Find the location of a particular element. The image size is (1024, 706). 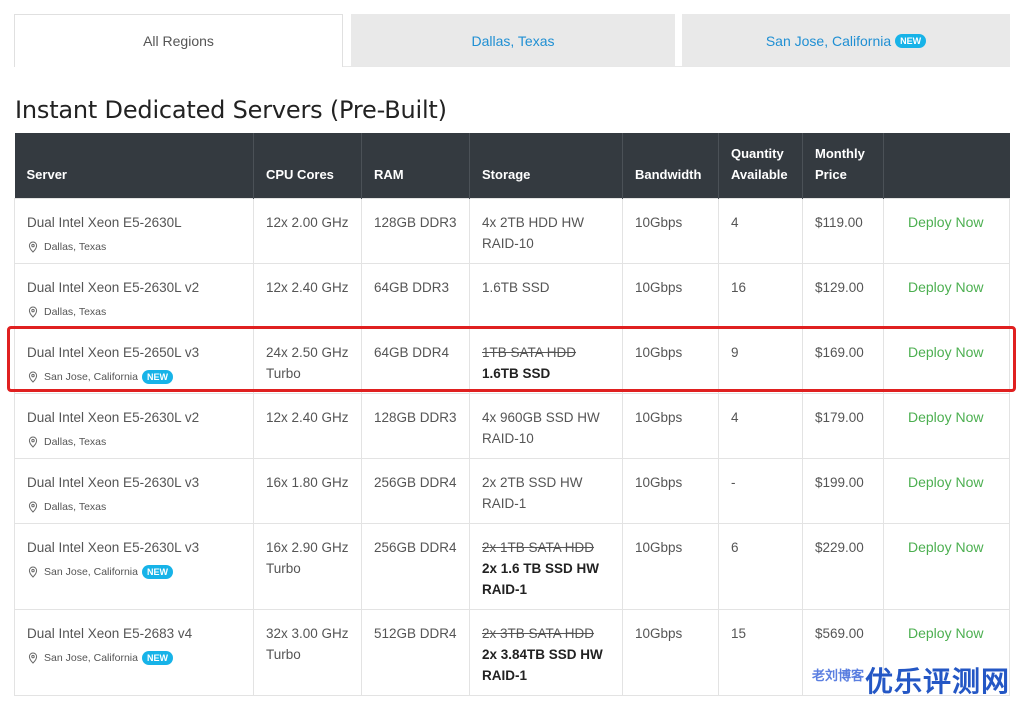

cell-storage: 2x 2TB SSD HW RAID-1 is located at coordinates (546, 490).